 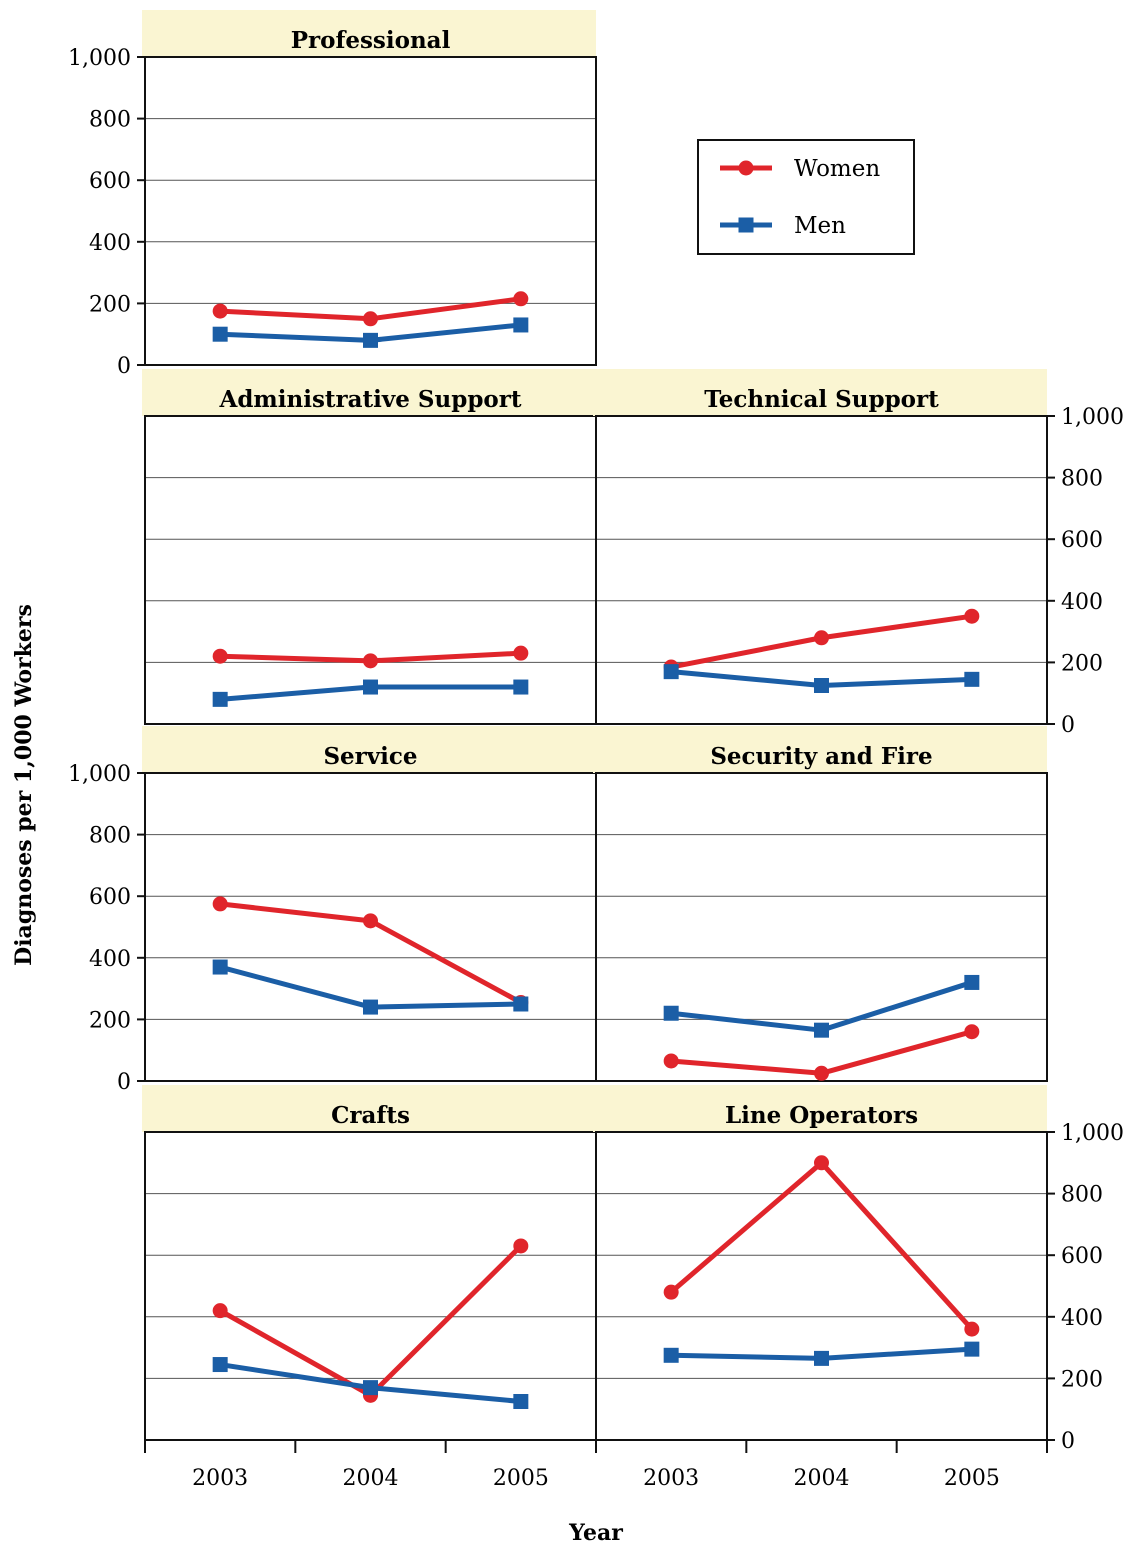 I want to click on panel-title: Technical Support, so click(x=821, y=399).